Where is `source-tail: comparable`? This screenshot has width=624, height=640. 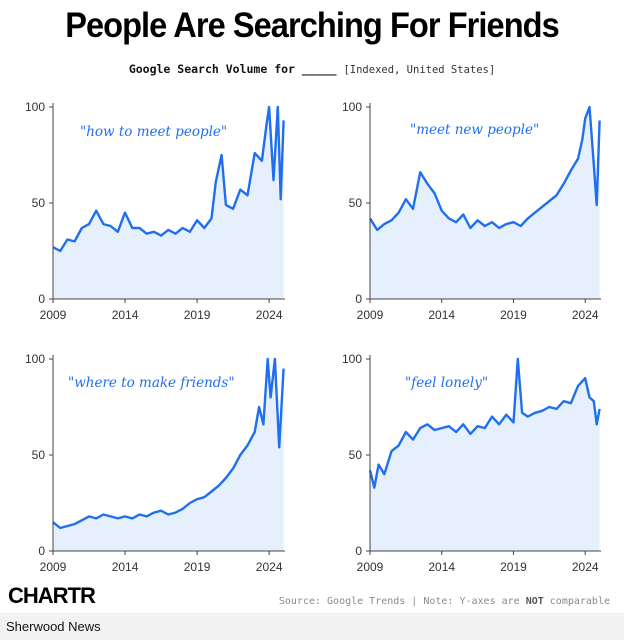
source-tail: comparable is located at coordinates (576, 601).